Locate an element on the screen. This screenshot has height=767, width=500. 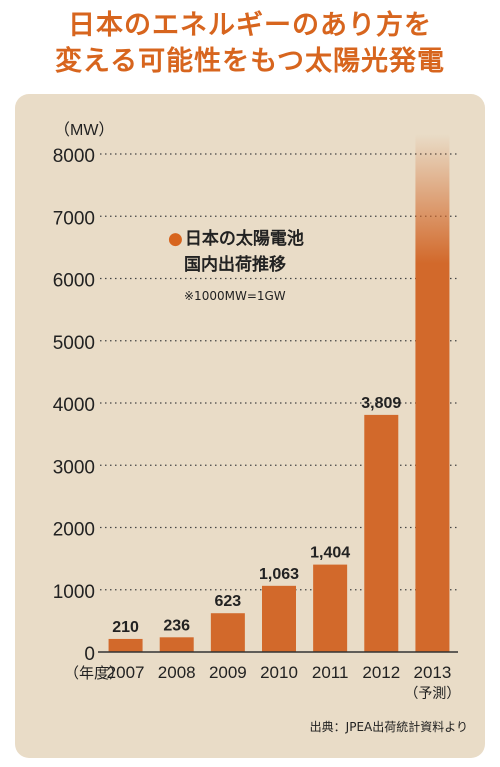
y-tick-label: 1000 is located at coordinates (74, 592).